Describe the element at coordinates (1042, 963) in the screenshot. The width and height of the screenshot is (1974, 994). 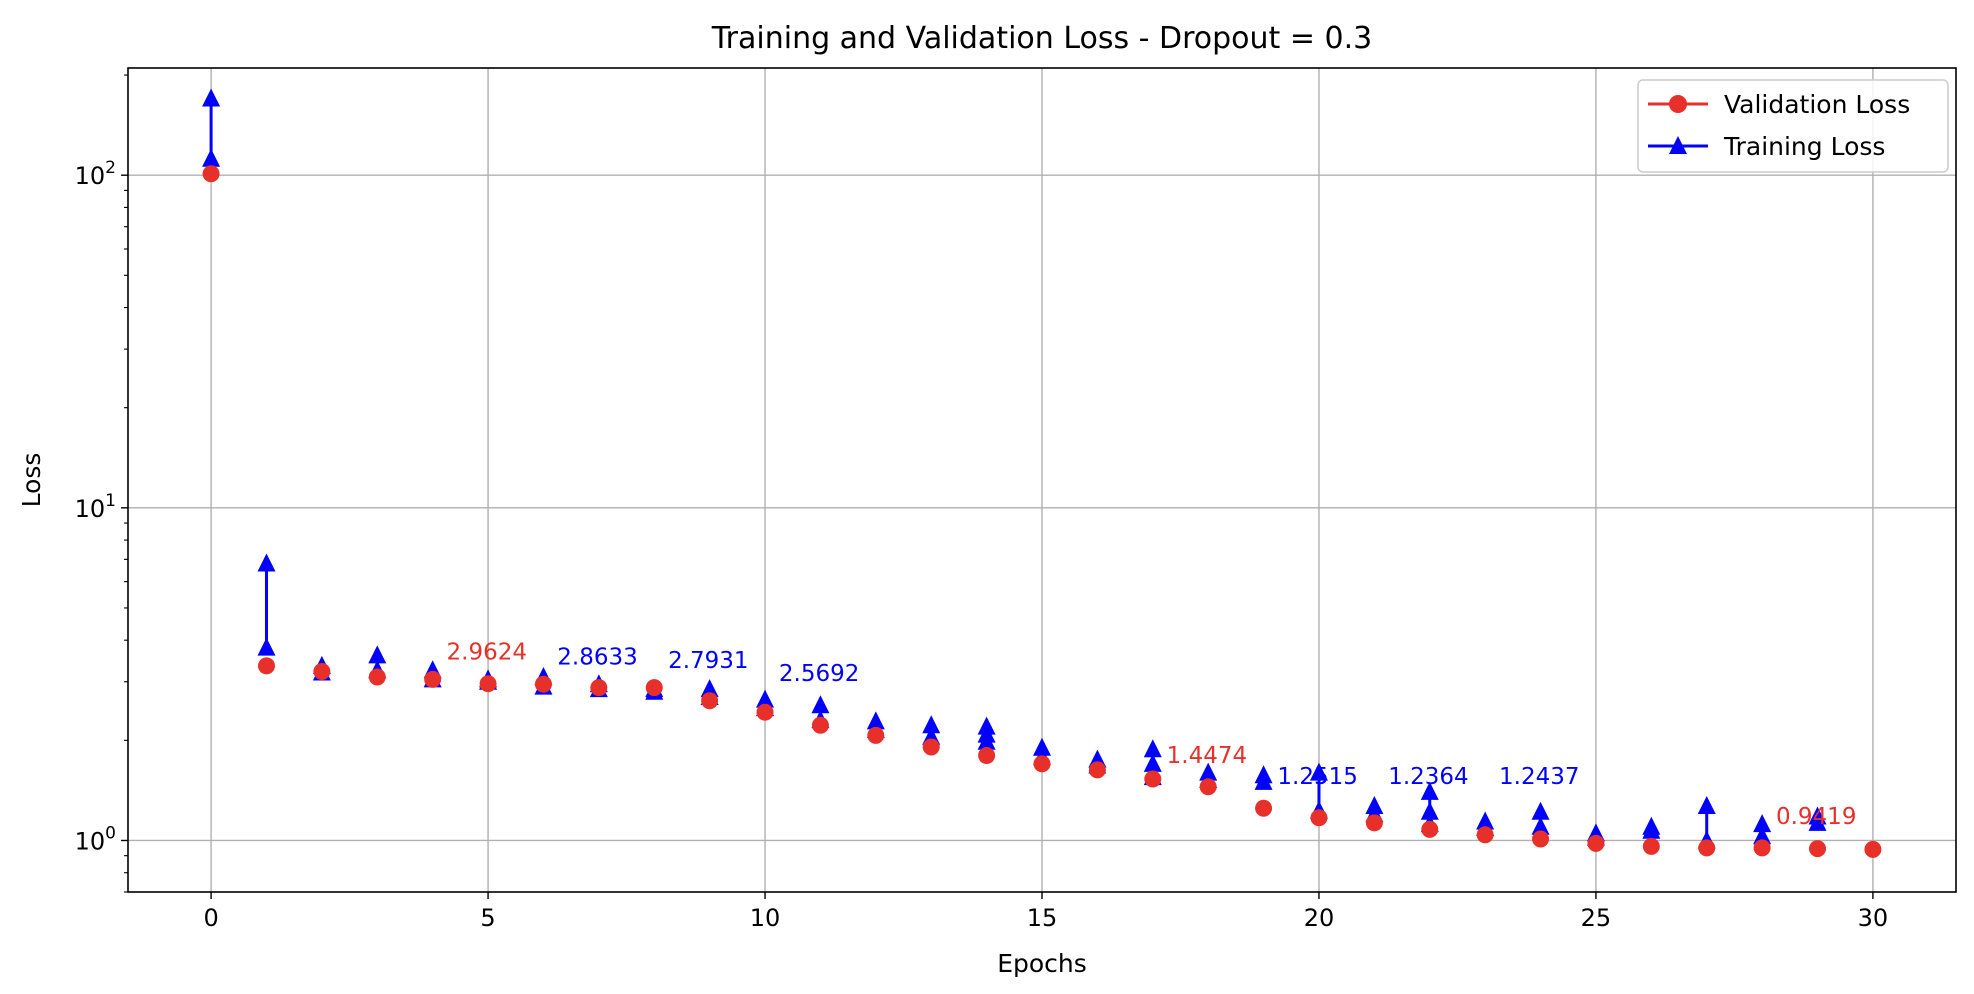
I see `x-axis-label: Epochs` at that location.